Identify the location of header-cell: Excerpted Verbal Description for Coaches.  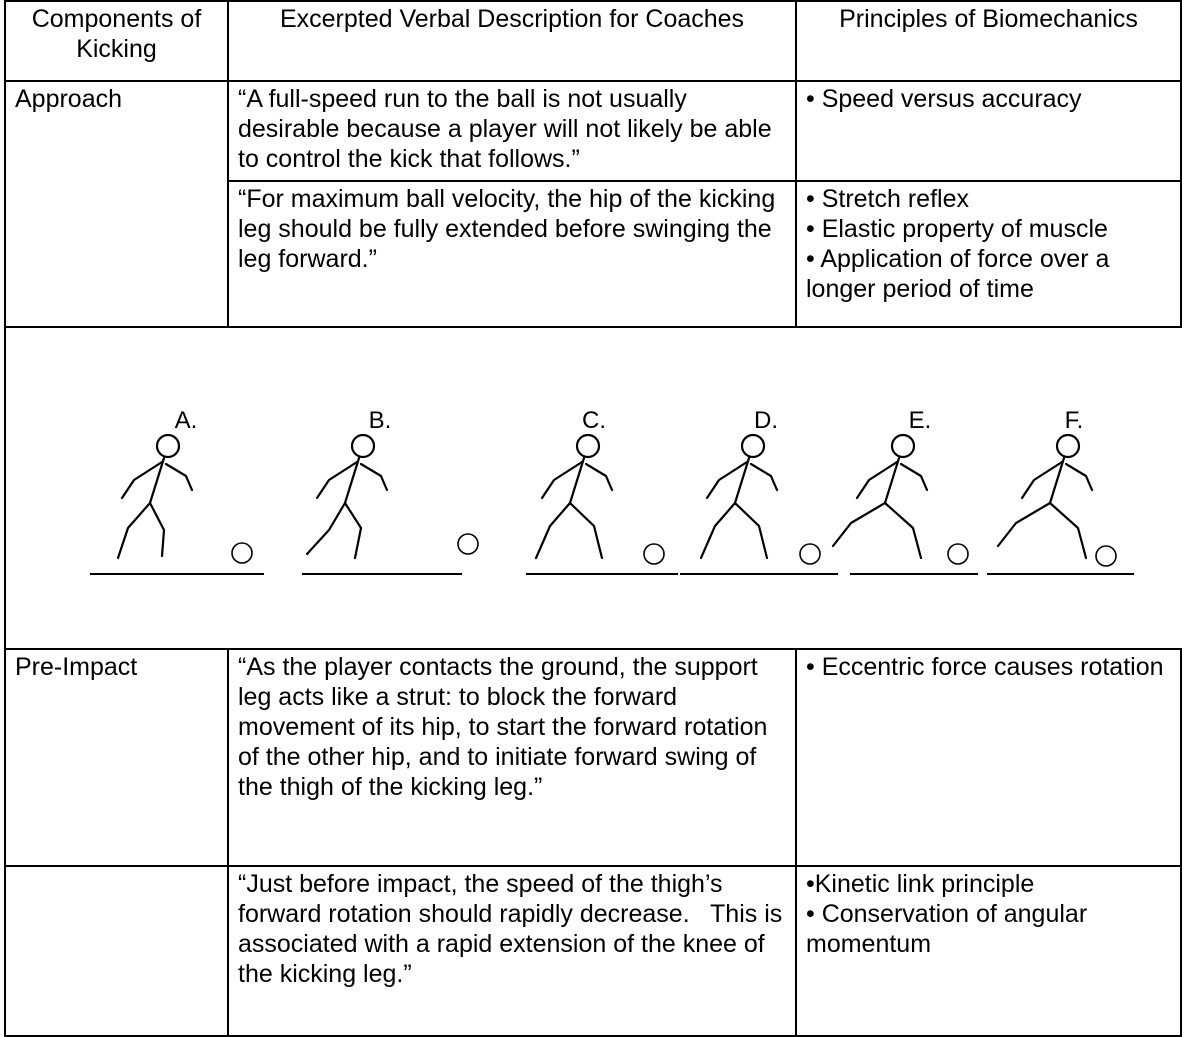
(512, 41).